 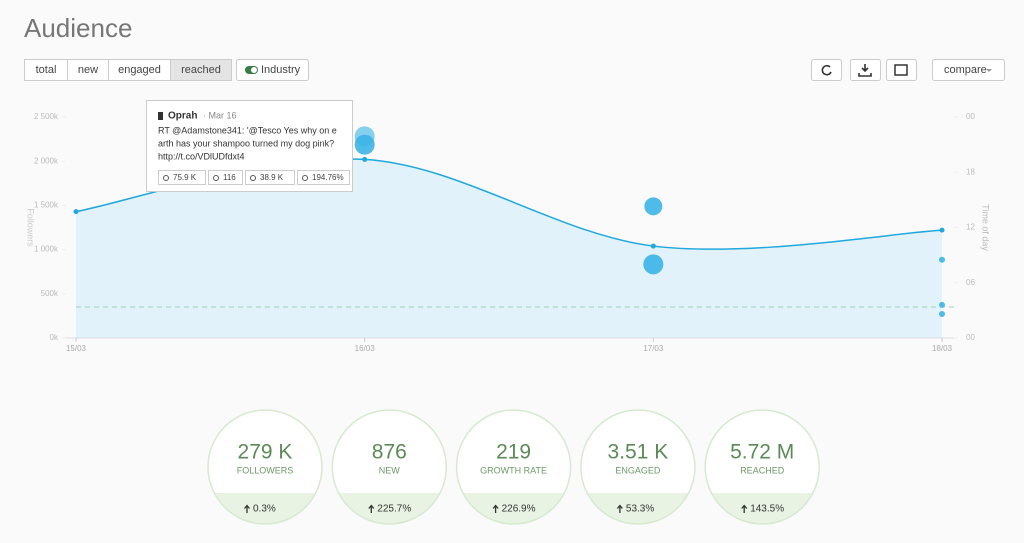 What do you see at coordinates (50, 293) in the screenshot?
I see `y-tick-label: 500k` at bounding box center [50, 293].